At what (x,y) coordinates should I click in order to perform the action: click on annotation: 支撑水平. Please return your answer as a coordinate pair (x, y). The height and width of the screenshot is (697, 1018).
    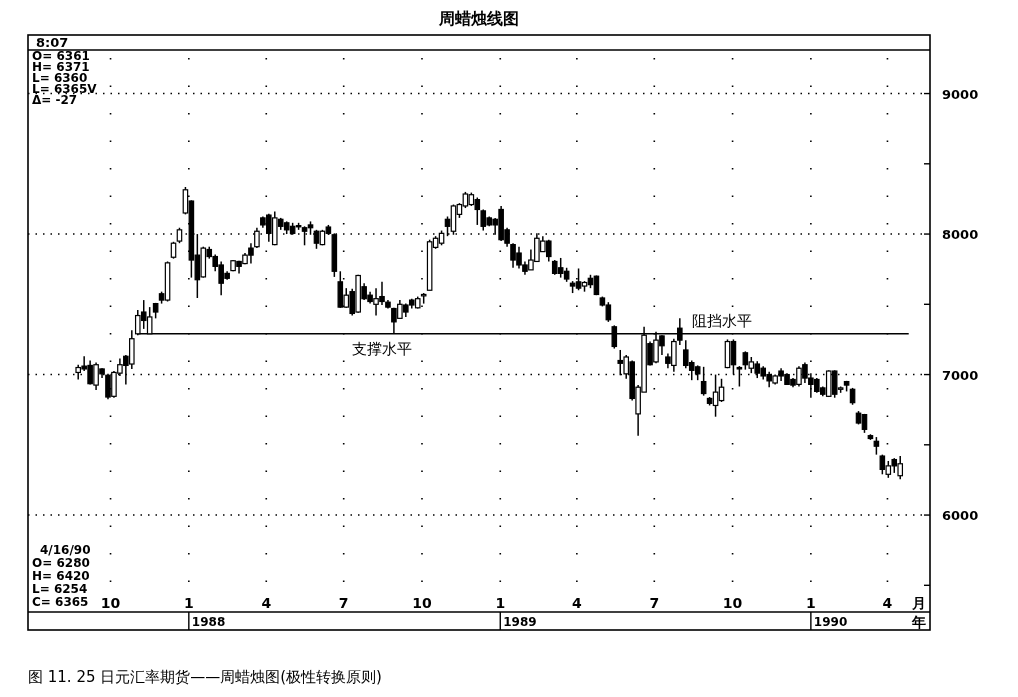
    Looking at the image, I should click on (381, 348).